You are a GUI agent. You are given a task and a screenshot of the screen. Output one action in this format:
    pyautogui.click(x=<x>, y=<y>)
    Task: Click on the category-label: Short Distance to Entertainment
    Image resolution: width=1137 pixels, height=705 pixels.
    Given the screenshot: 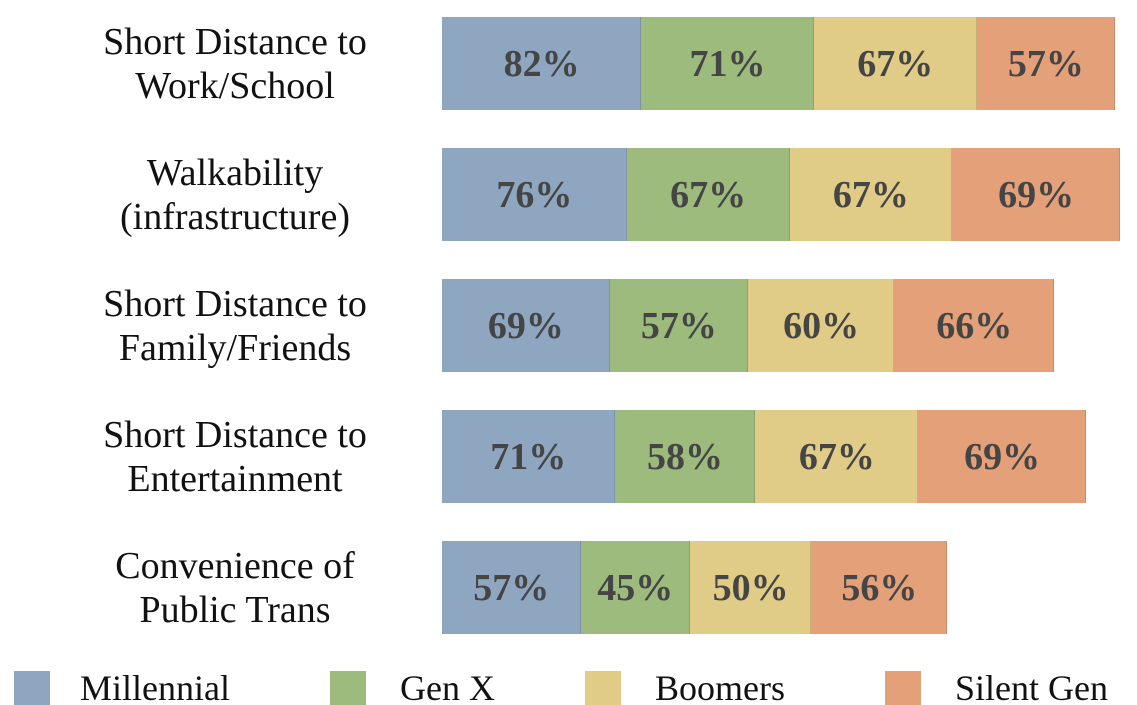 What is the action you would take?
    pyautogui.click(x=235, y=456)
    